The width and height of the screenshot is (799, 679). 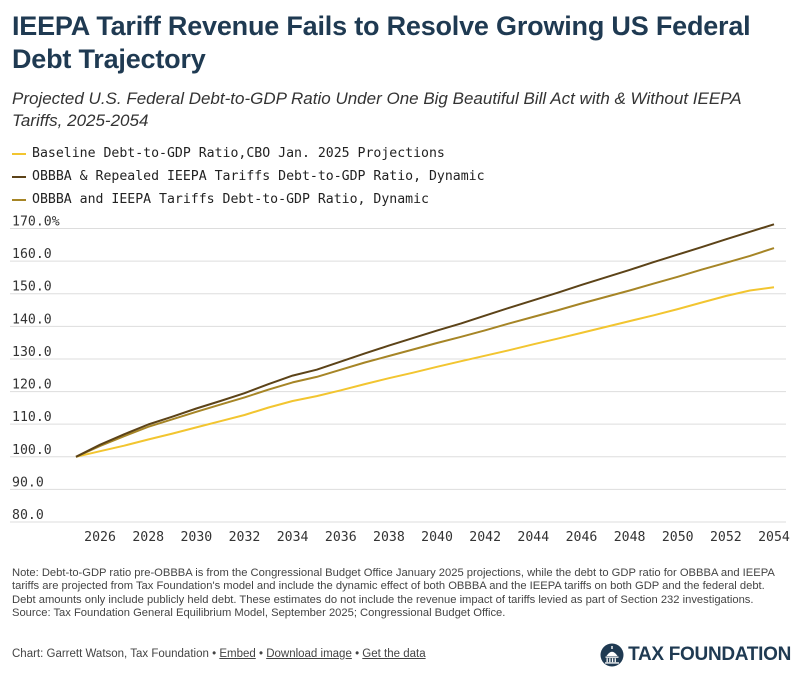 I want to click on x-tick-label: 2032, so click(x=245, y=537).